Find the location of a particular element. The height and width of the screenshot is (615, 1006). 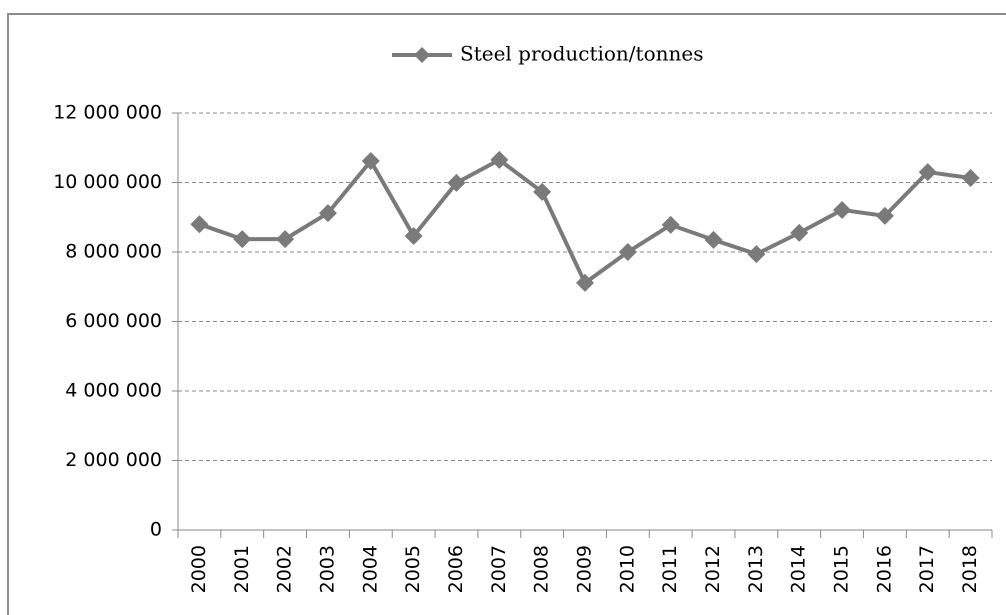

x-tick-label: 2000 is located at coordinates (199, 569).